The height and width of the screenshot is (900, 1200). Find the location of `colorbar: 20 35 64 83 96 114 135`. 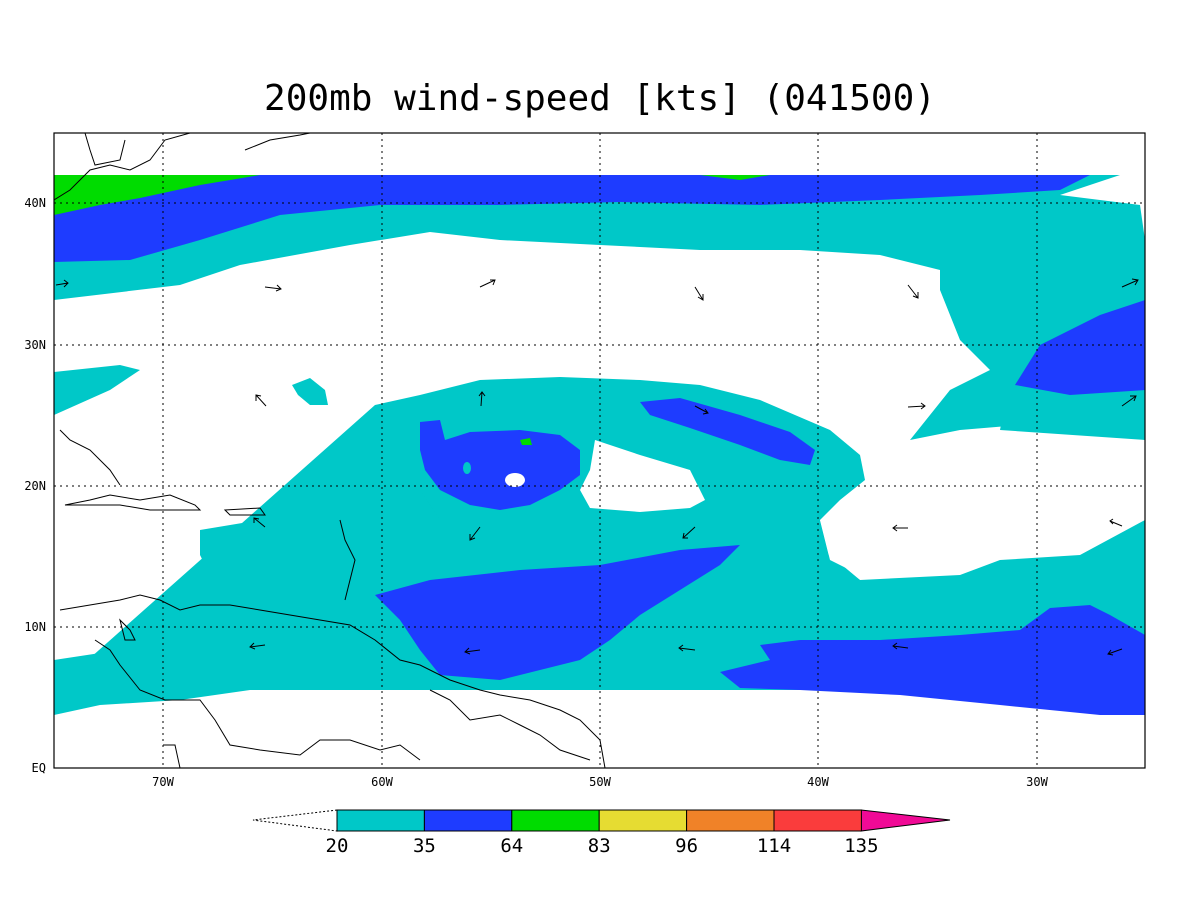

colorbar: 20 35 64 83 96 114 135 is located at coordinates (601, 833).